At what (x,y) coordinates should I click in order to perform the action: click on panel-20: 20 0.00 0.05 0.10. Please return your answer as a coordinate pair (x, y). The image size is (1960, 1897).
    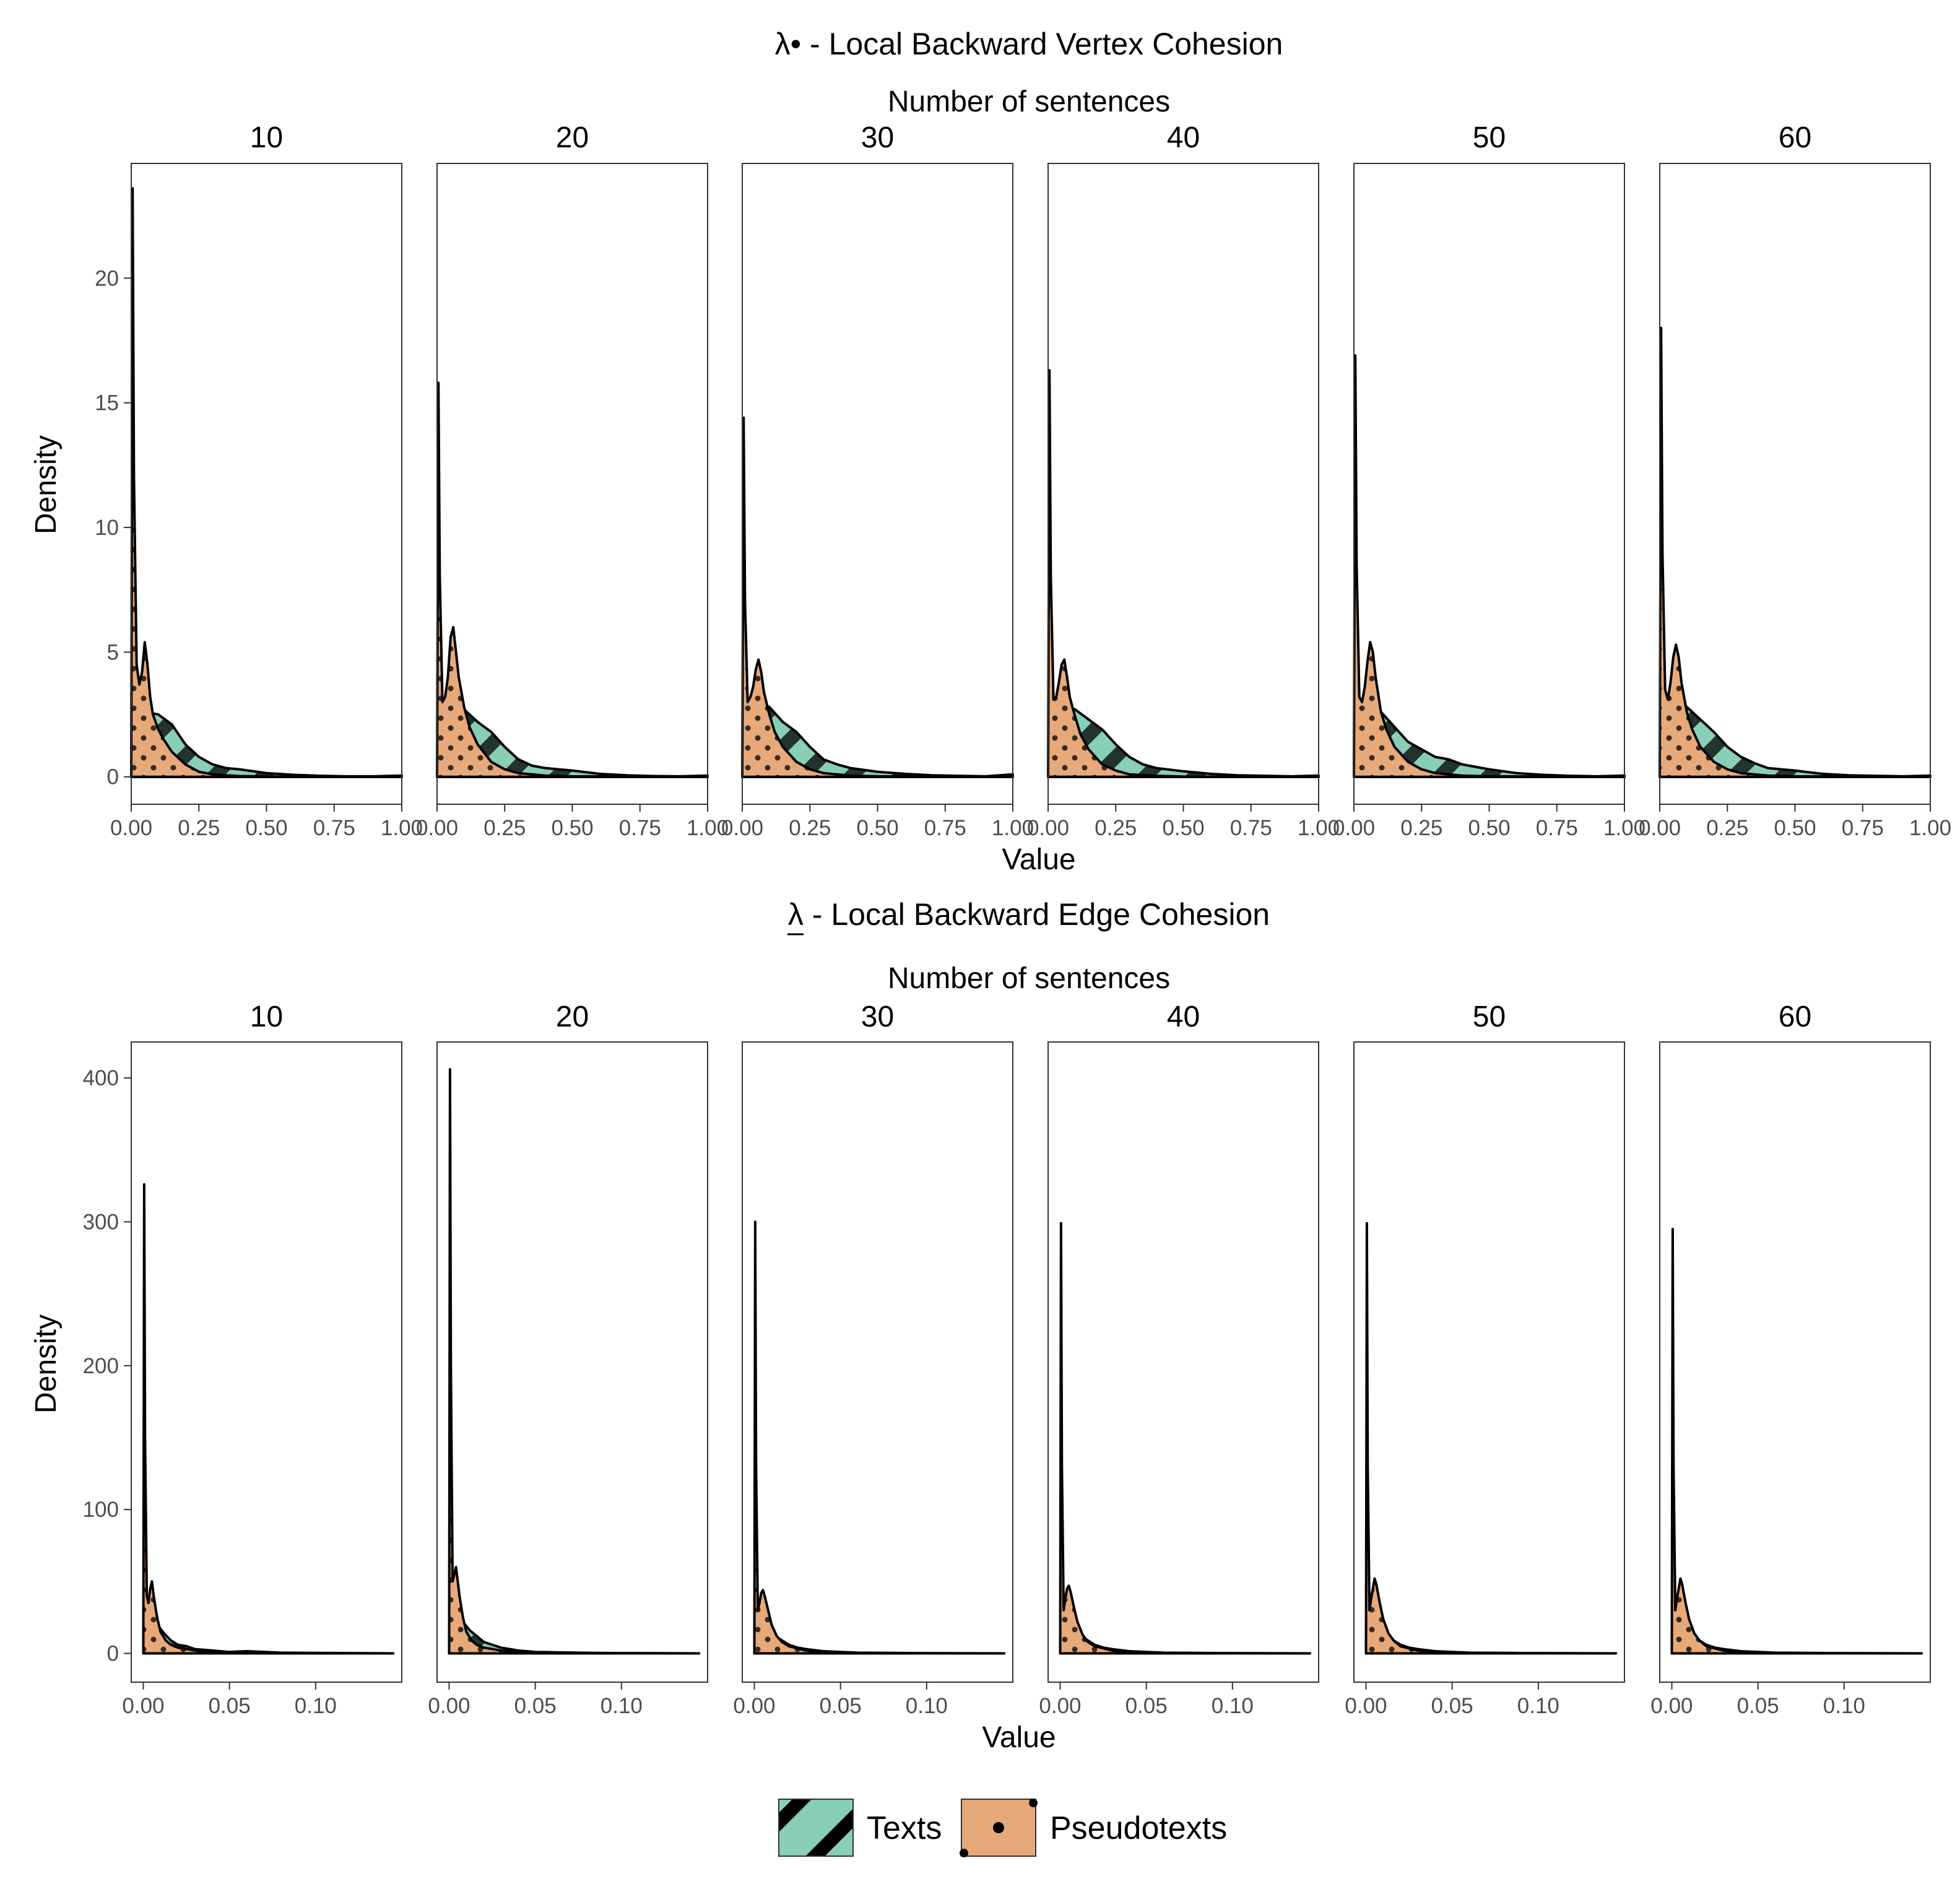
    Looking at the image, I should click on (568, 1360).